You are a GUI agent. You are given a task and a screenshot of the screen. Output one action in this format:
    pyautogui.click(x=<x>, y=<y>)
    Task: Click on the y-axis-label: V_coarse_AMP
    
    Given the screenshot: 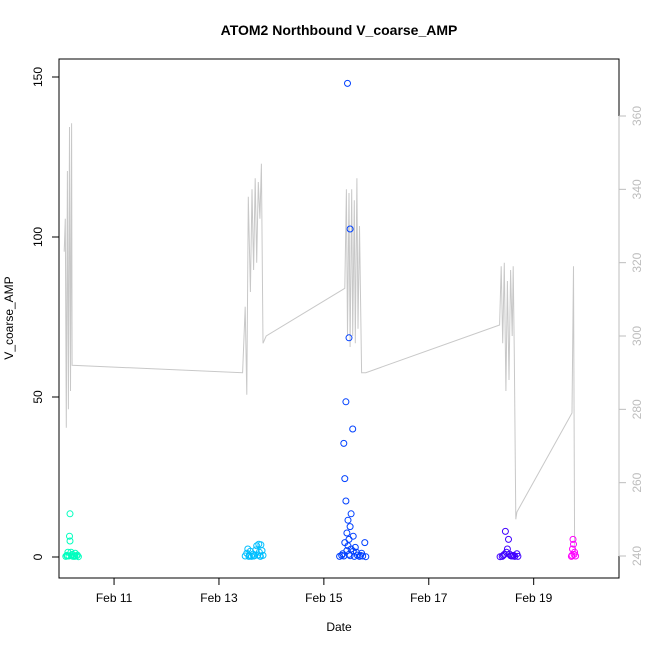 What is the action you would take?
    pyautogui.click(x=9, y=317)
    